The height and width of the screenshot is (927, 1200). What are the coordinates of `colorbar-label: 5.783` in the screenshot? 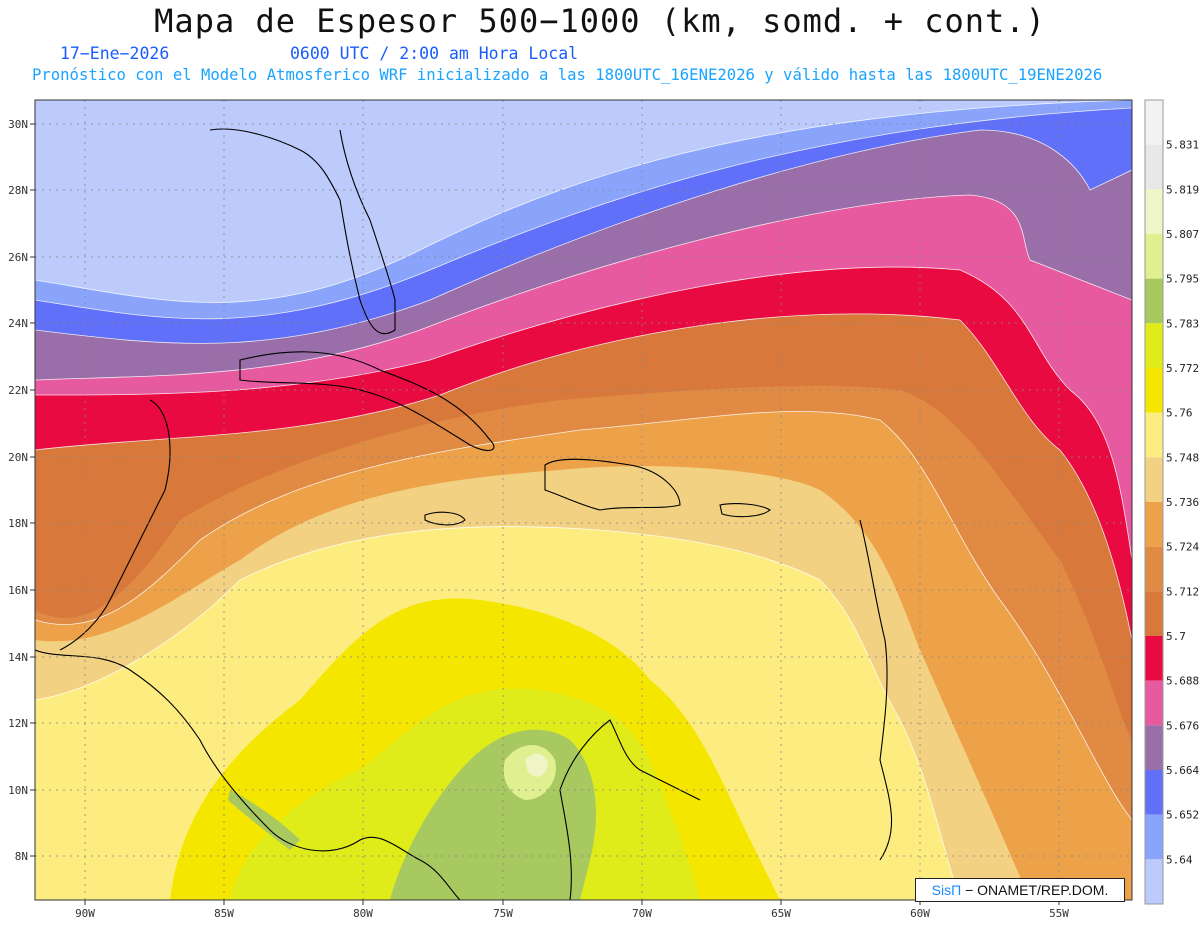 It's located at (1182, 323).